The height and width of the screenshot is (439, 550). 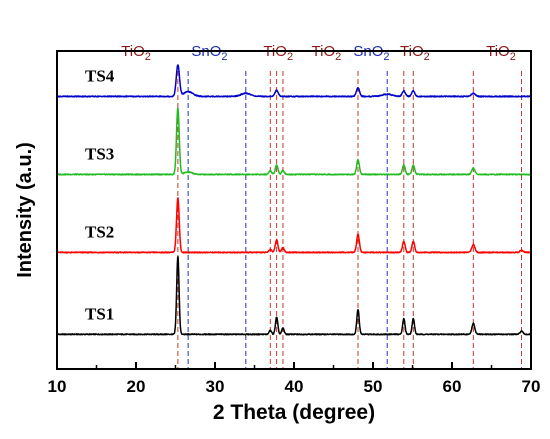 What do you see at coordinates (294, 225) in the screenshot?
I see `series-line-ts2` at bounding box center [294, 225].